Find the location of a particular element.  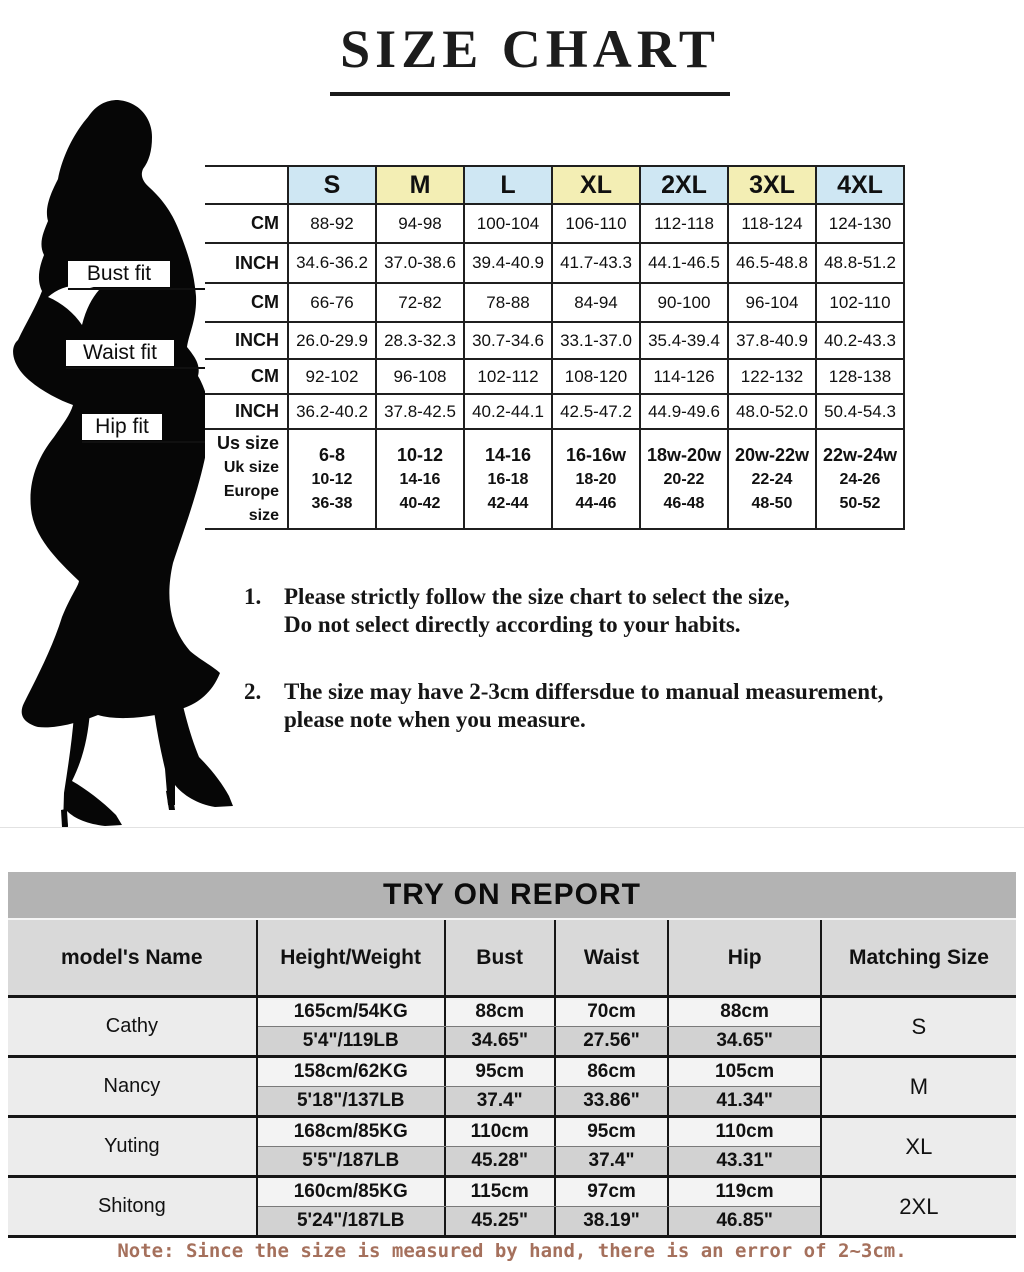

col-header-matching-size: Matching Size is located at coordinates (917, 957).